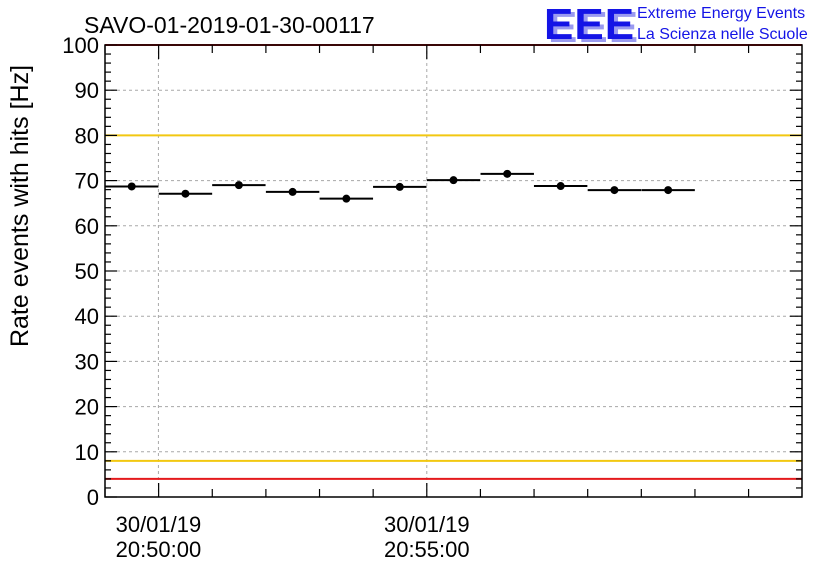 Image resolution: width=836 pixels, height=572 pixels. Describe the element at coordinates (87, 90) in the screenshot. I see `y-tick-label: 90` at that location.